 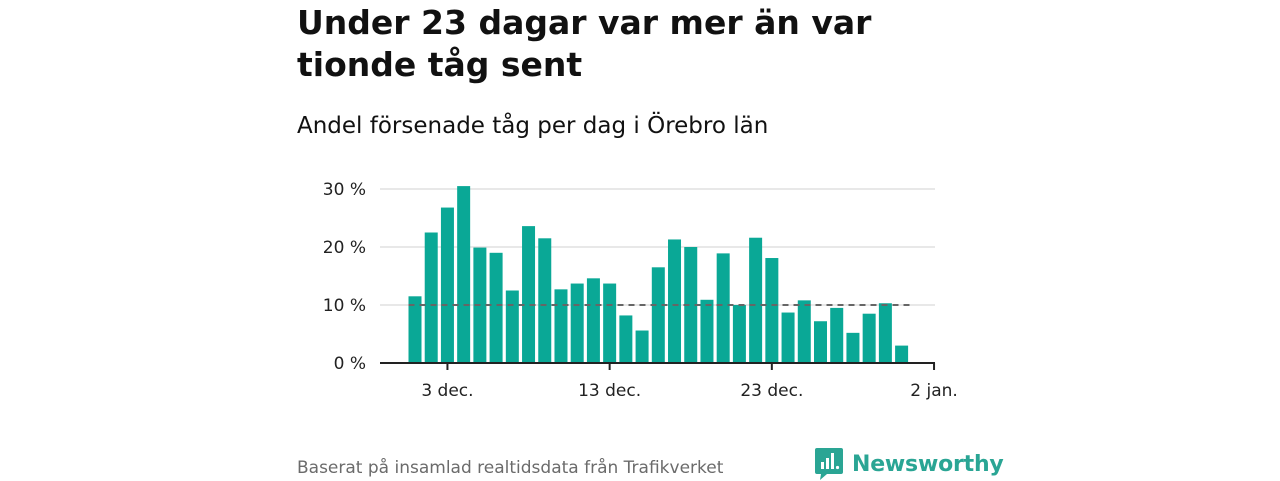 What do you see at coordinates (350, 364) in the screenshot?
I see `y-tick-label: 0 %` at bounding box center [350, 364].